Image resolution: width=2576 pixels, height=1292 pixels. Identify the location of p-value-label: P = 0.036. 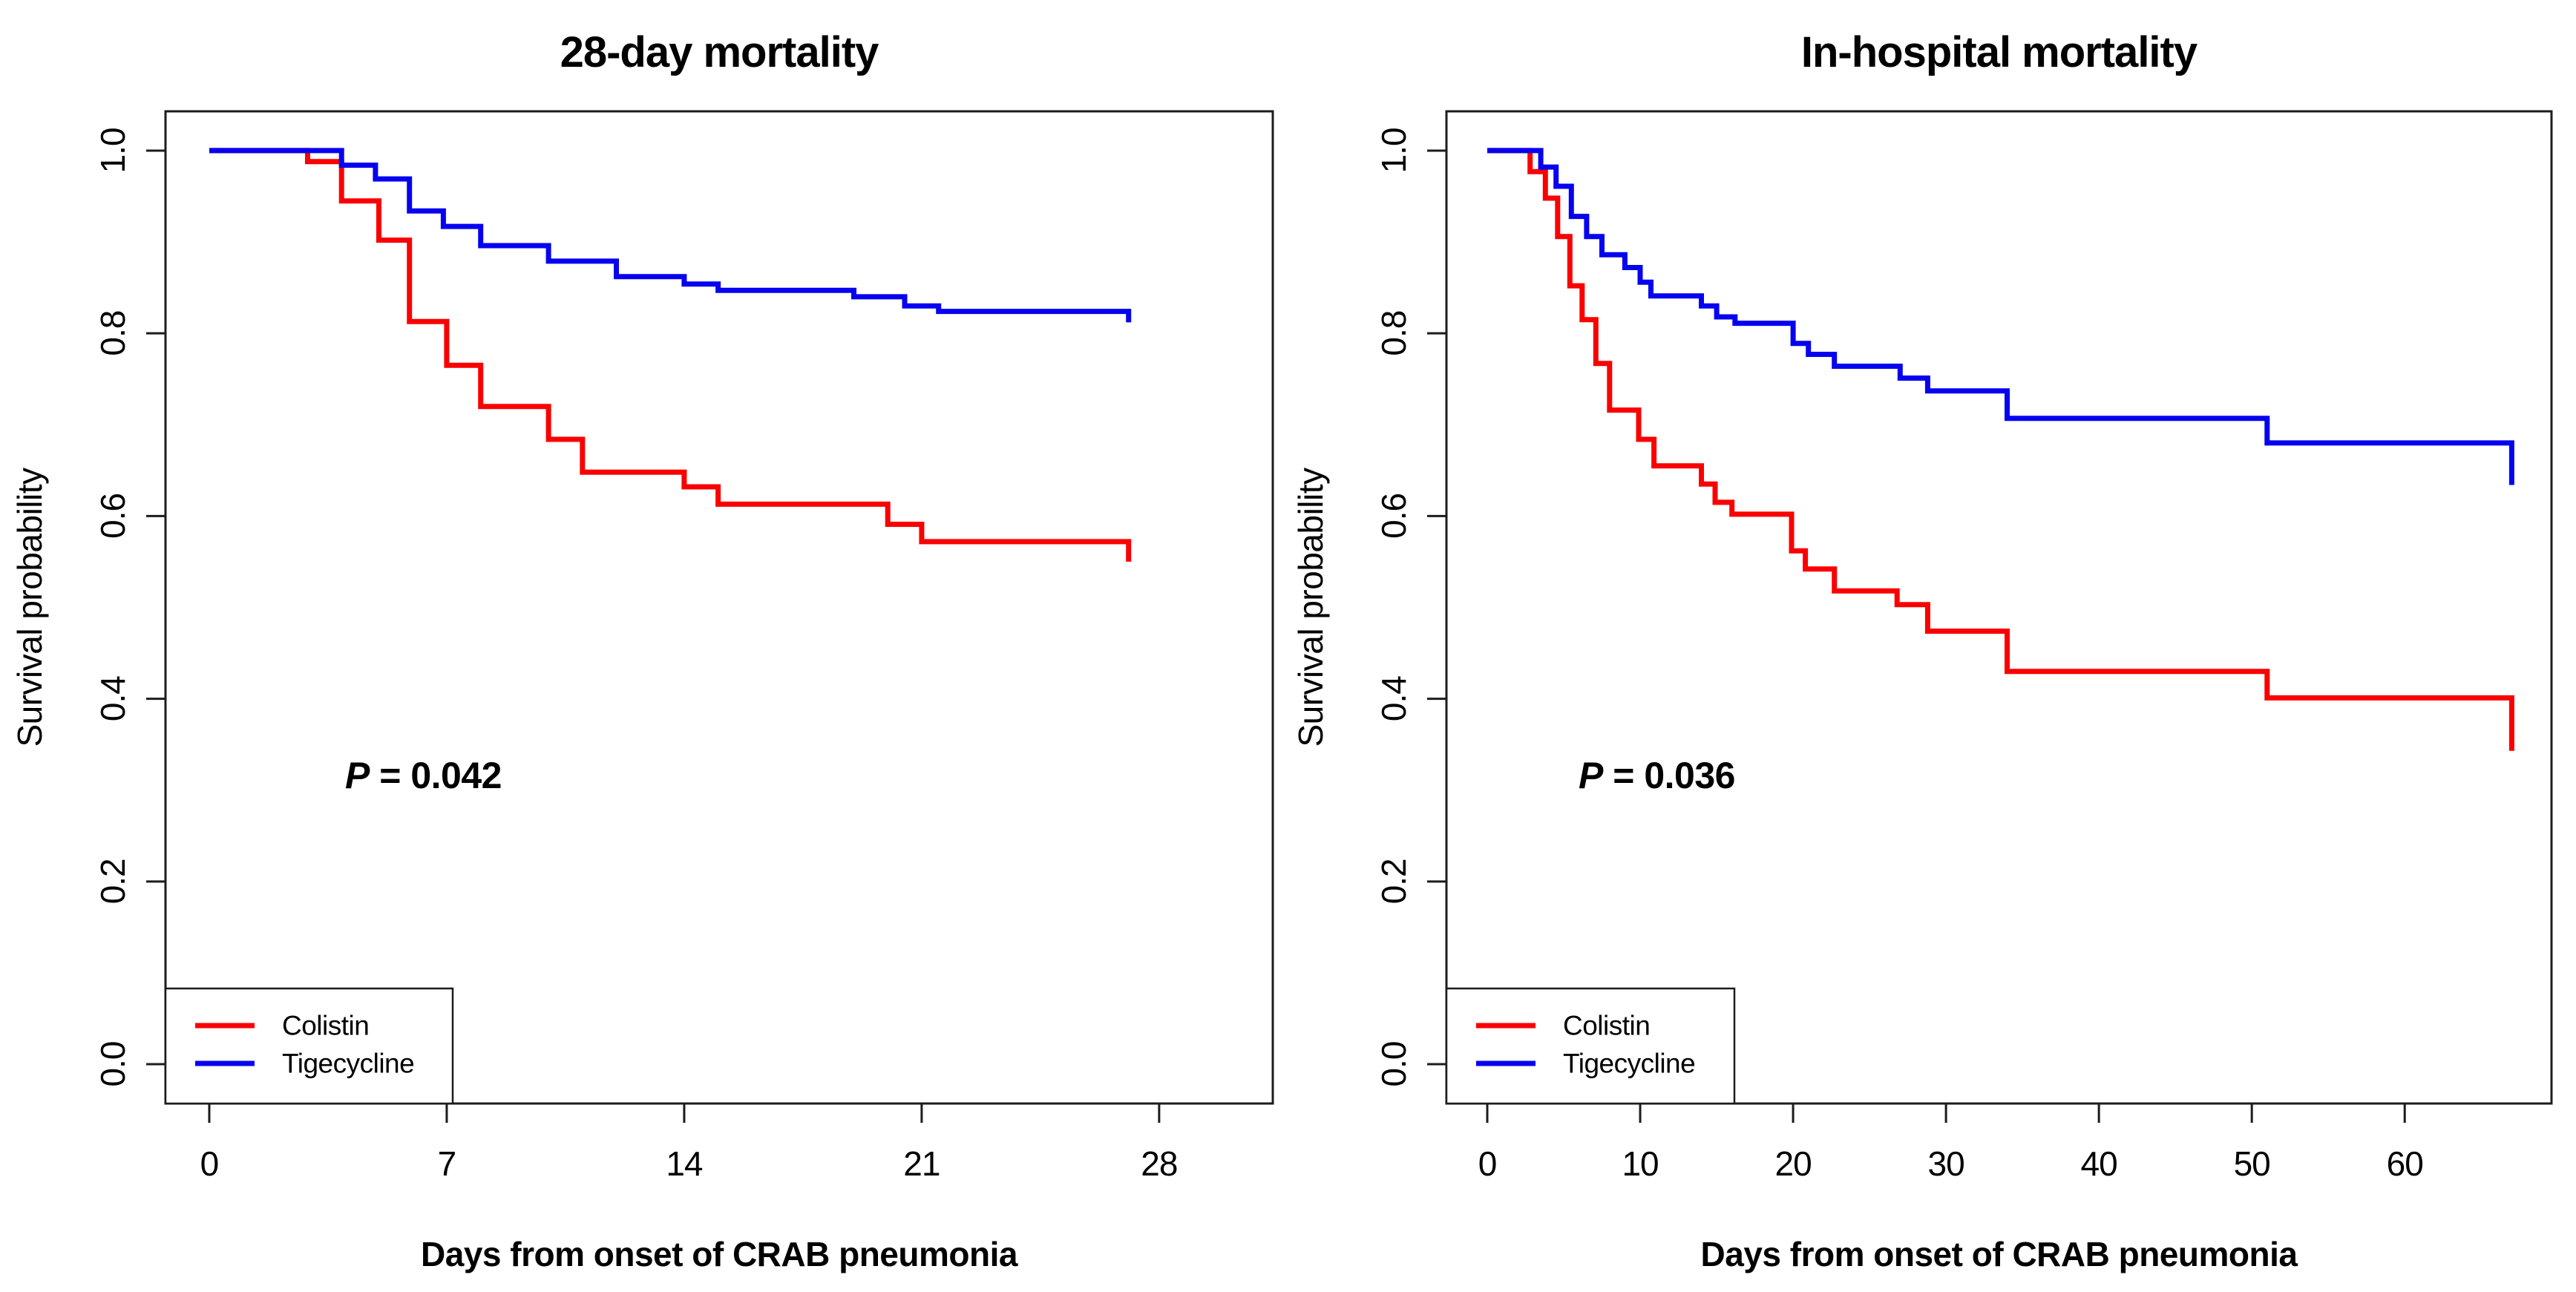
(1657, 775).